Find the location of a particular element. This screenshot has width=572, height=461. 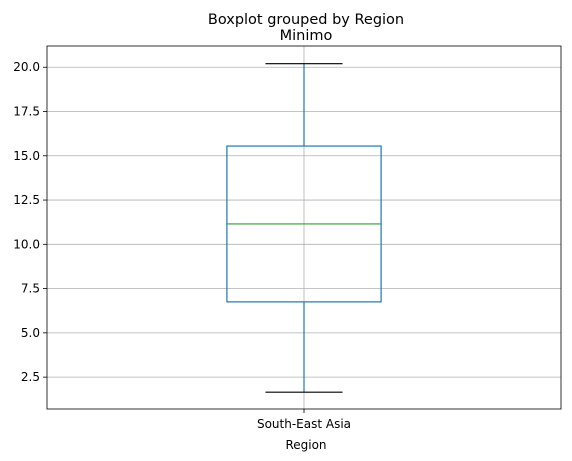

chart-suptitle: Boxplot grouped by Region is located at coordinates (306, 20).